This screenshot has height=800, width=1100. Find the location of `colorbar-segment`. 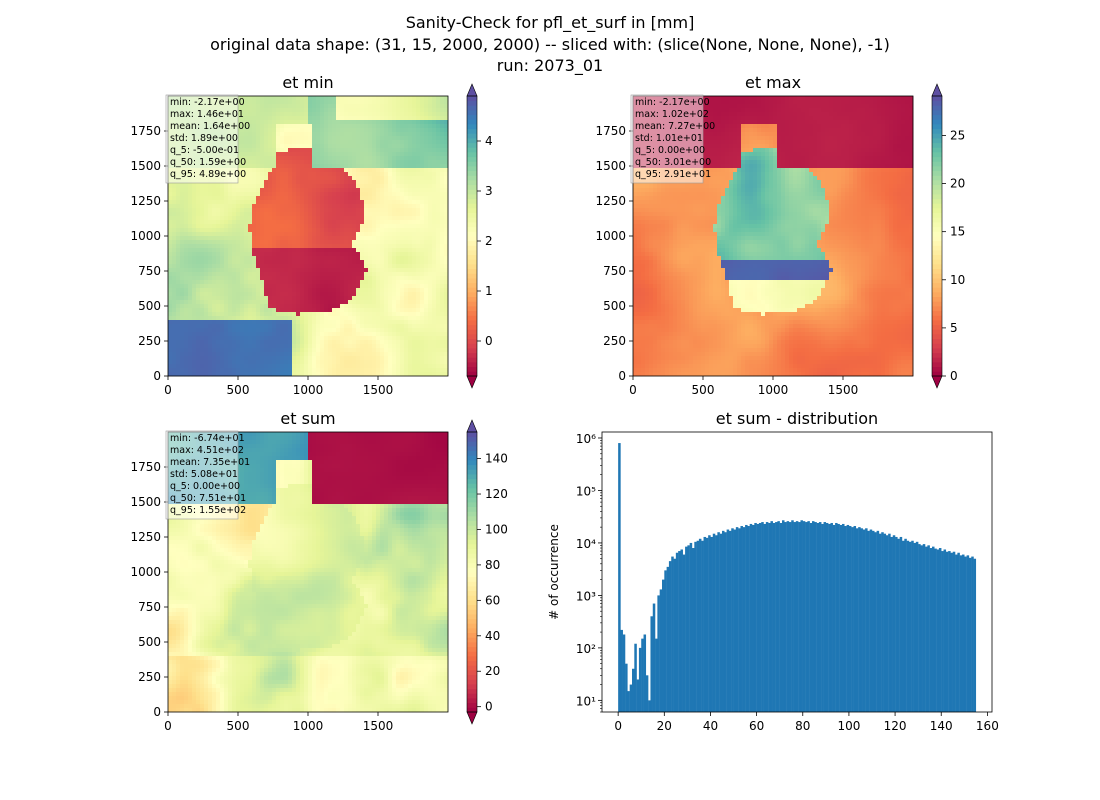

colorbar-segment is located at coordinates (472, 341).